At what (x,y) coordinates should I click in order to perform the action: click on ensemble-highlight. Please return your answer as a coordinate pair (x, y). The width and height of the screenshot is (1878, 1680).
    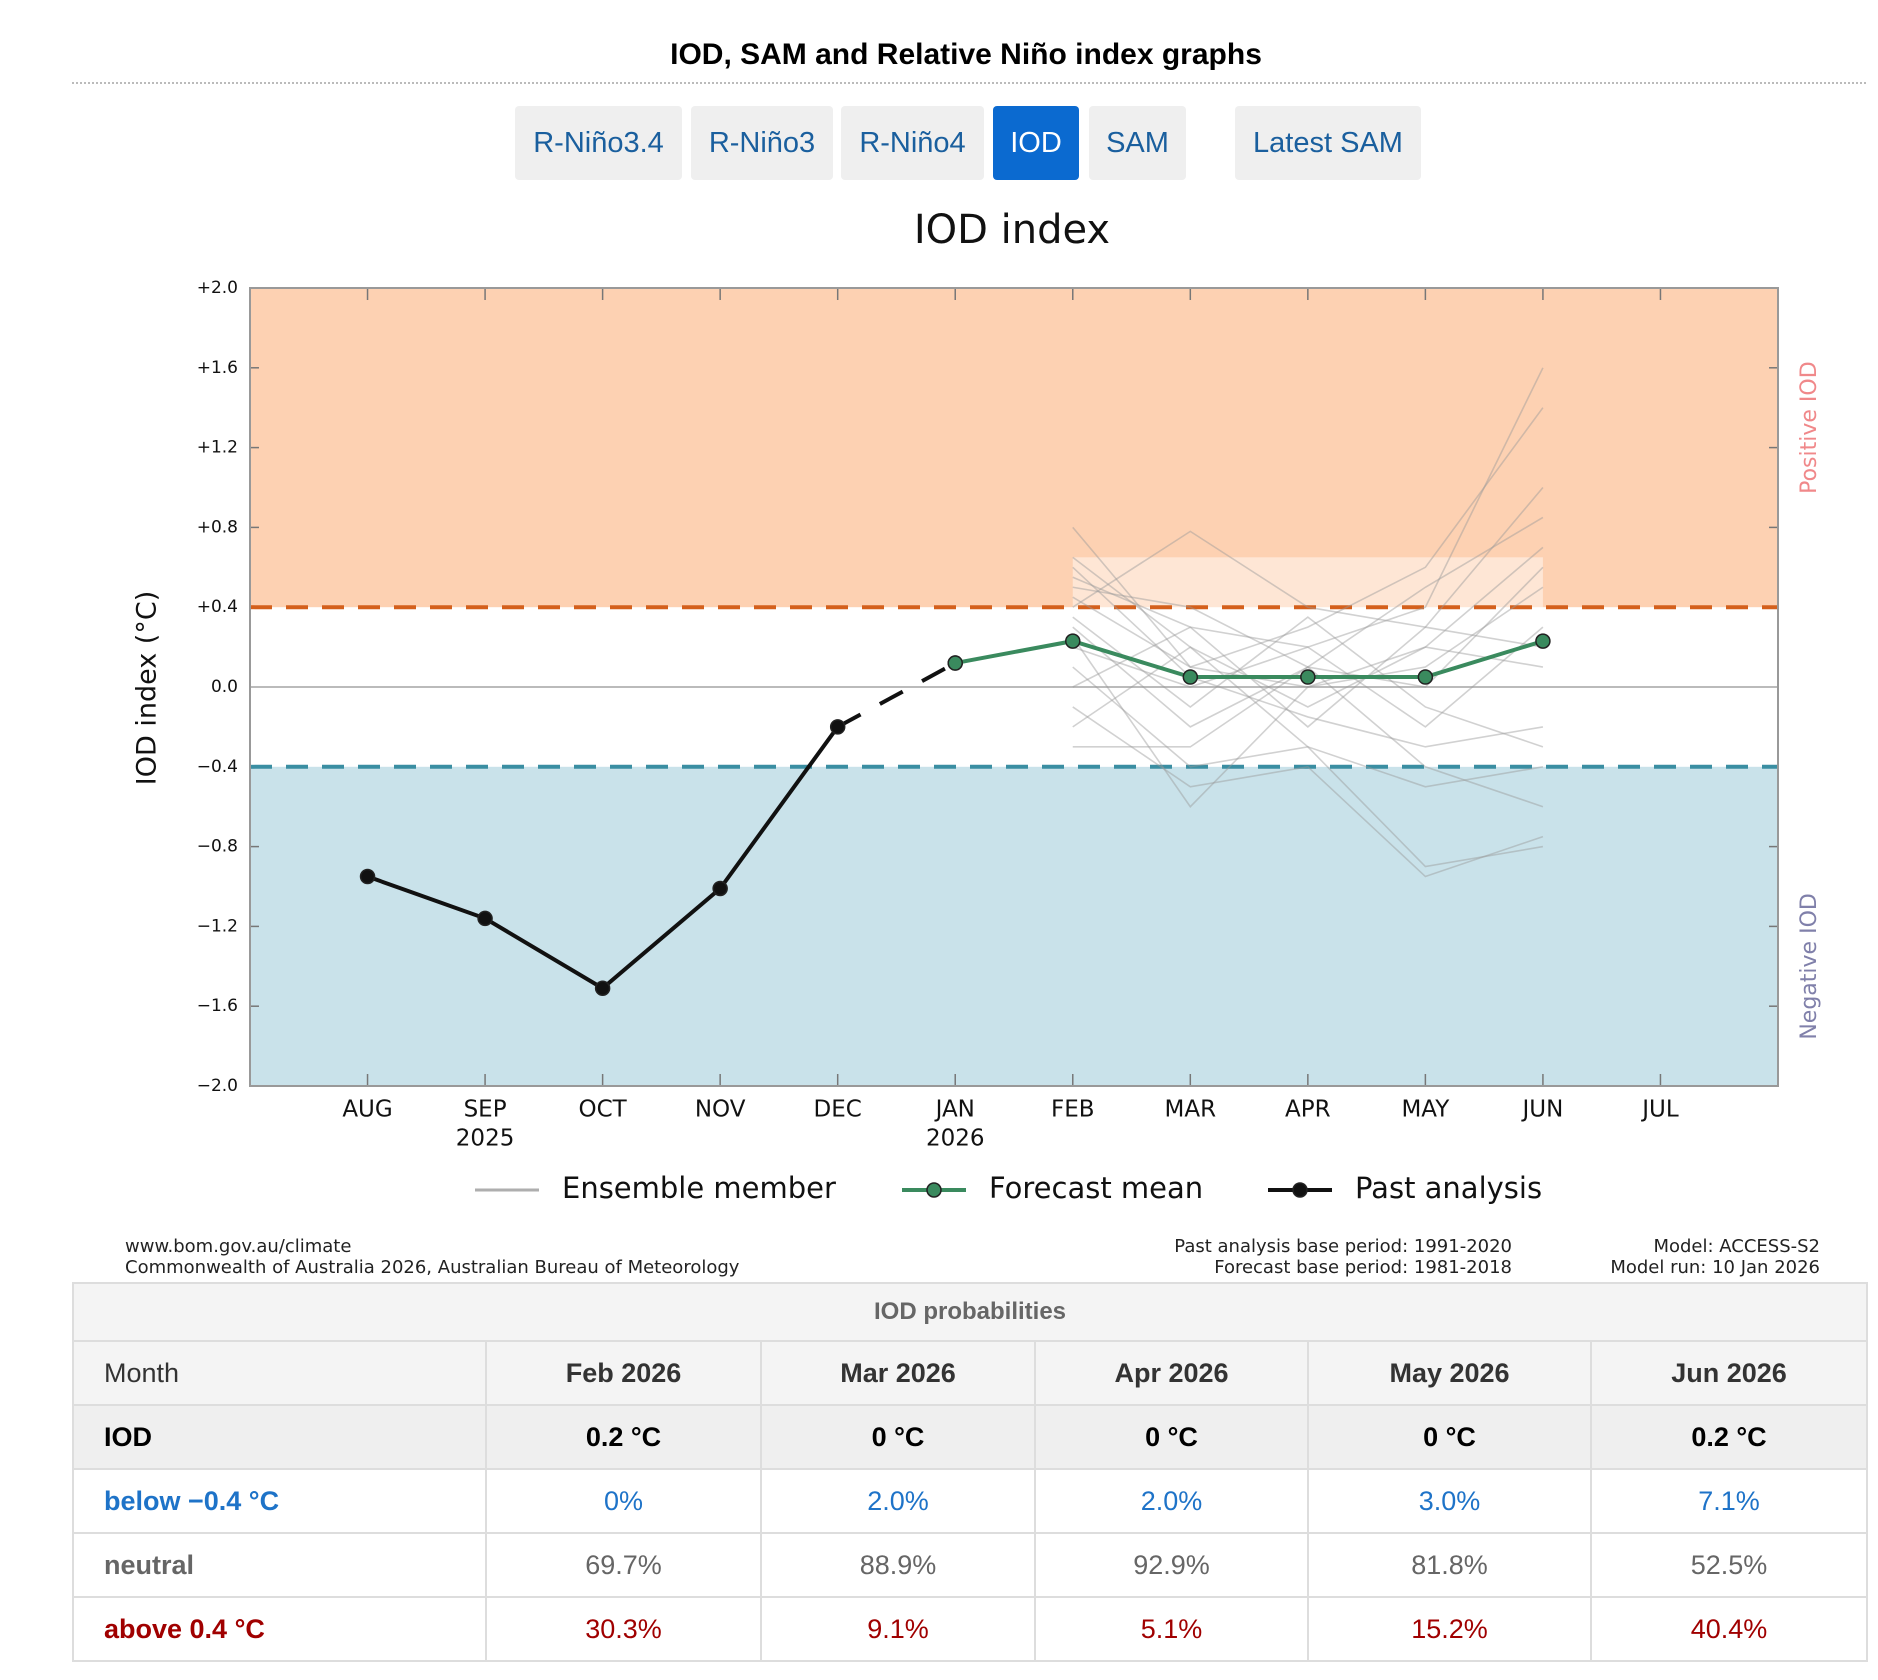
    Looking at the image, I should click on (1307, 662).